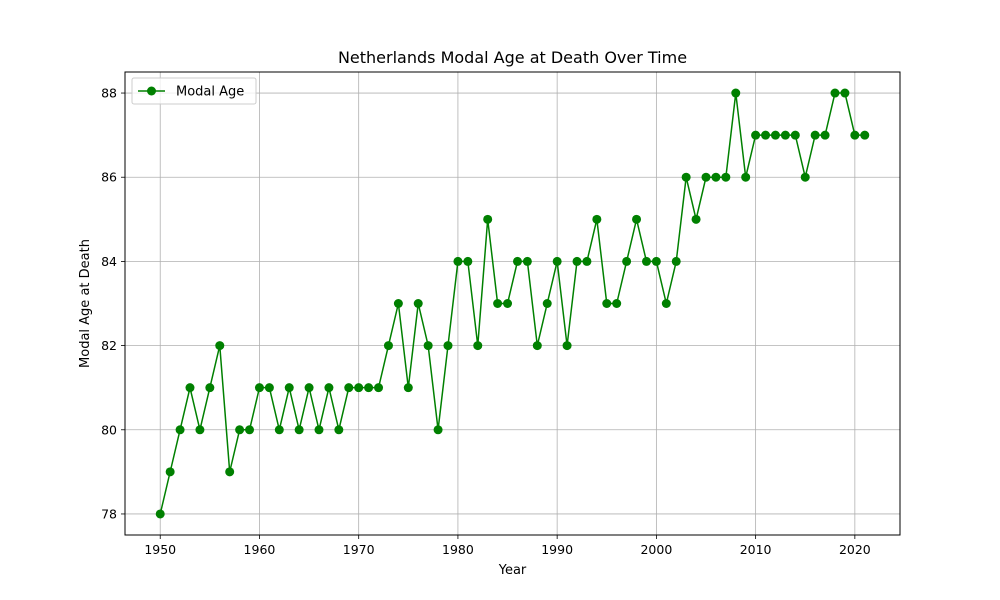  I want to click on x-tick-label: 1950, so click(160, 549).